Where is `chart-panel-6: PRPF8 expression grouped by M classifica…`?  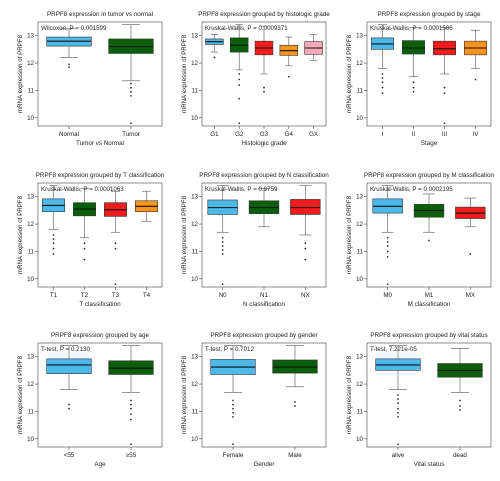 chart-panel-6: PRPF8 expression grouped by M classifica… is located at coordinates (420, 240).